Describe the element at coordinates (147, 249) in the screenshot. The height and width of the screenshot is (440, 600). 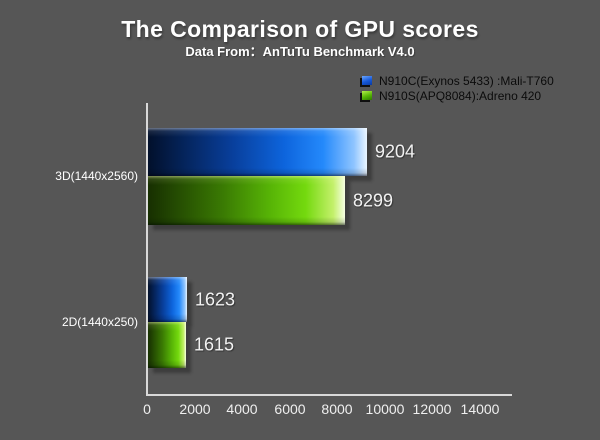
I see `y-axis-line` at that location.